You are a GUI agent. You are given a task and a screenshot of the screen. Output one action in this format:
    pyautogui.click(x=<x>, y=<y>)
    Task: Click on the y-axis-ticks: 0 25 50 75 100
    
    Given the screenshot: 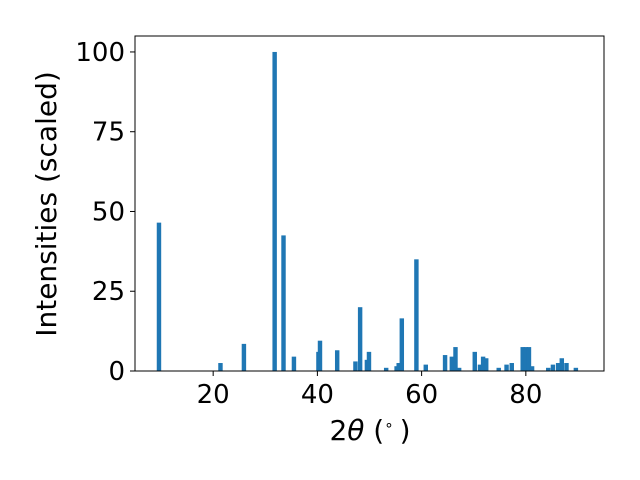 What is the action you would take?
    pyautogui.click(x=105, y=212)
    